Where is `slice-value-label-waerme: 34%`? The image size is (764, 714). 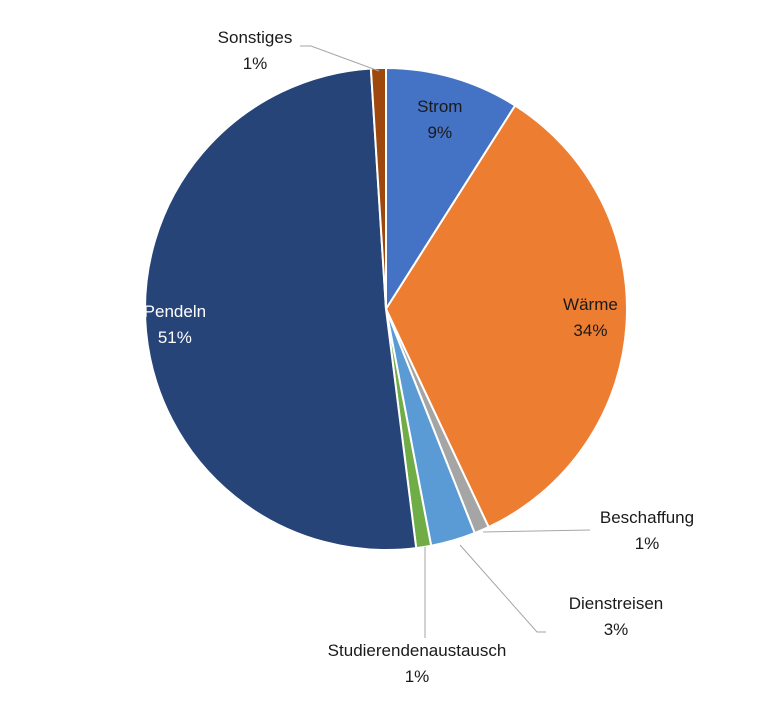
slice-value-label-waerme: 34% is located at coordinates (590, 330).